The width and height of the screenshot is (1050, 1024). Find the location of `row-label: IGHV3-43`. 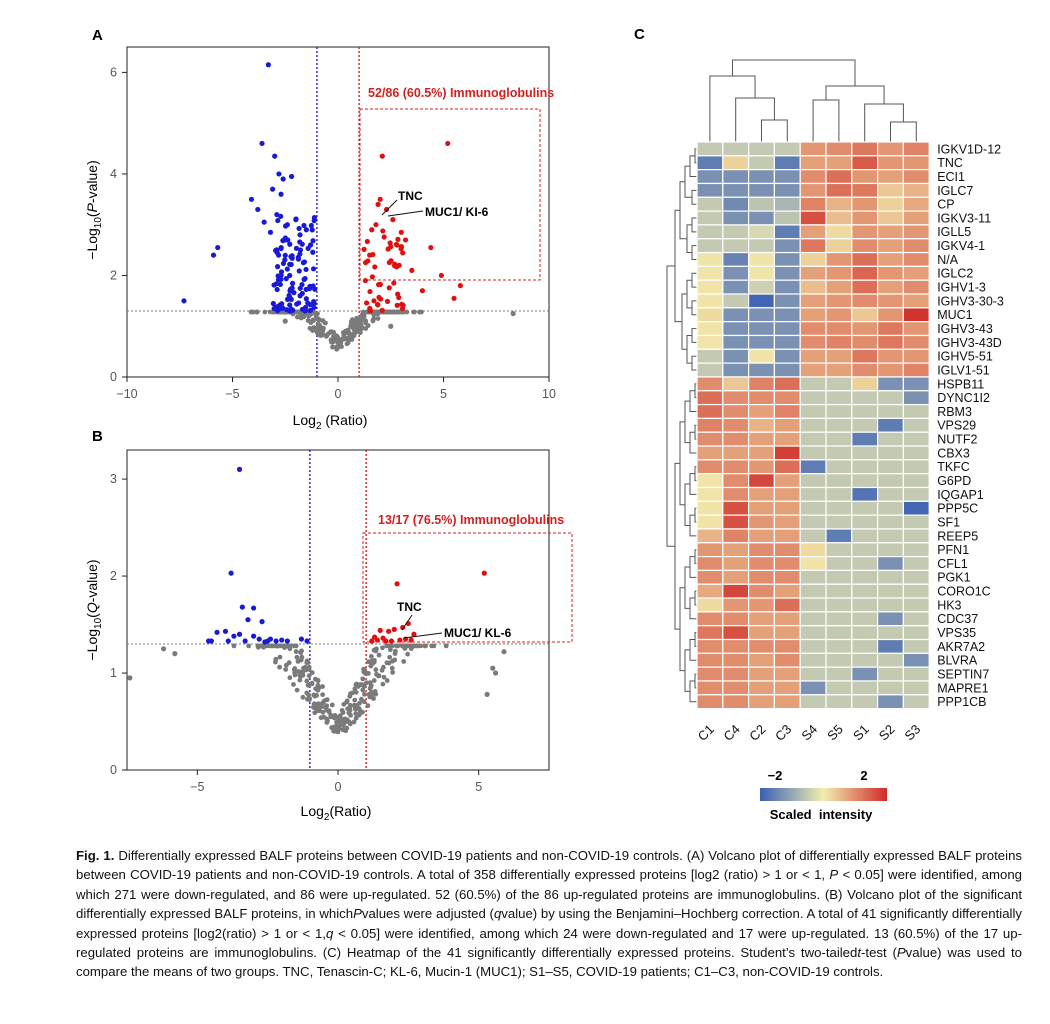

row-label: IGHV3-43 is located at coordinates (965, 329).